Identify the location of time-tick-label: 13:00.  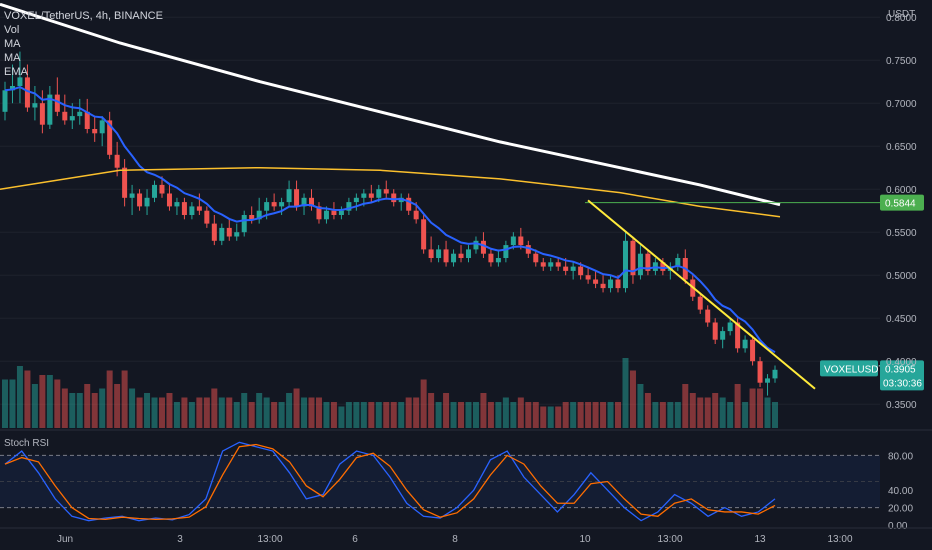
(269, 539).